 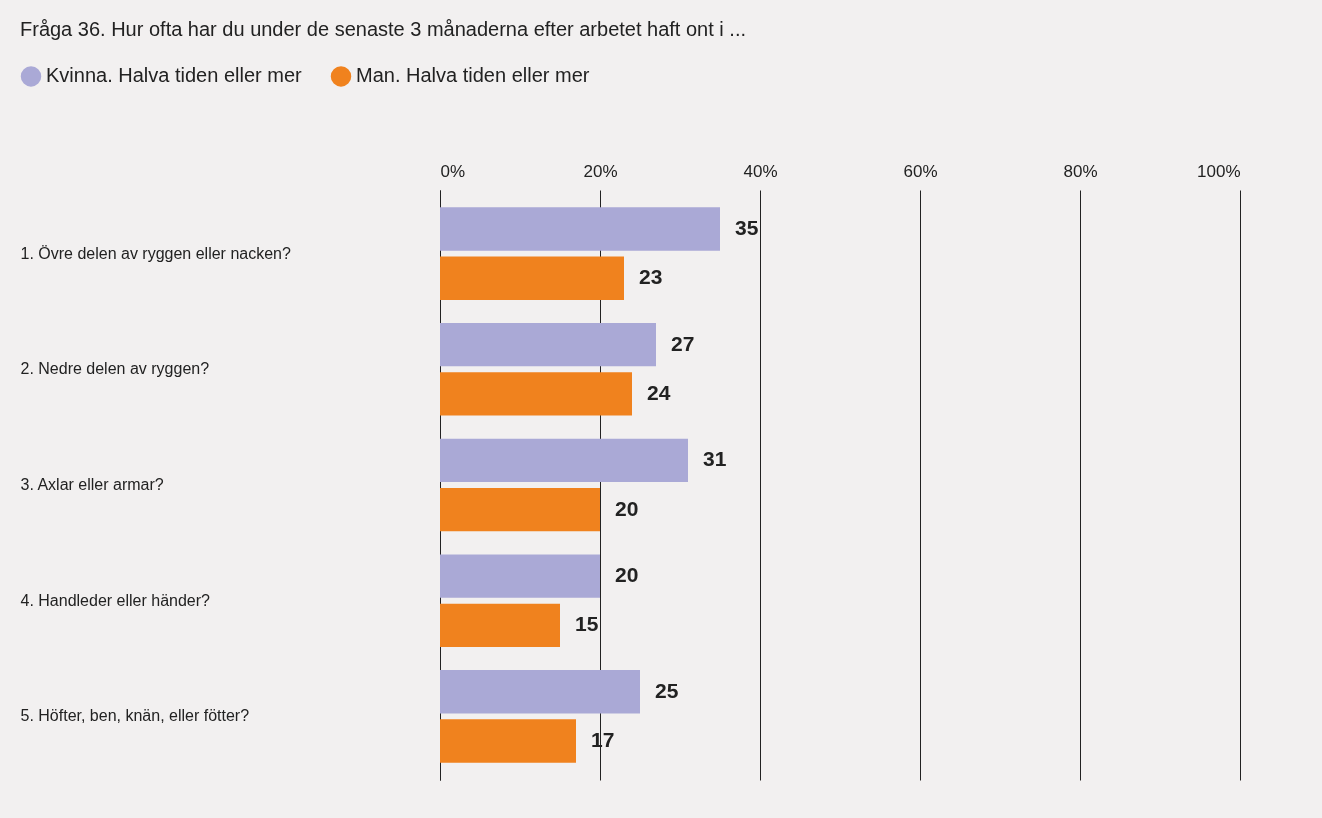 I want to click on legend-label: Man. Halva tiden eller mer, so click(x=473, y=75).